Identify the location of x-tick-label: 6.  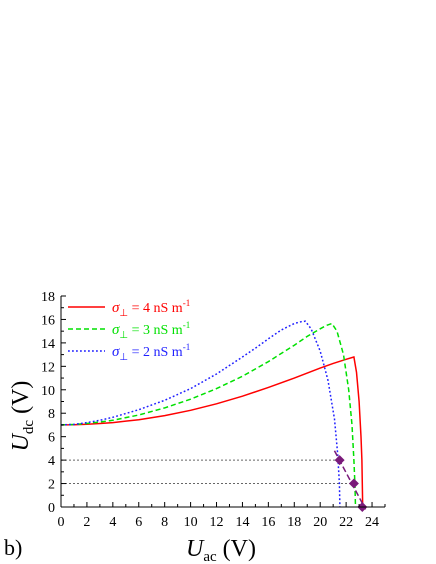
(138, 522).